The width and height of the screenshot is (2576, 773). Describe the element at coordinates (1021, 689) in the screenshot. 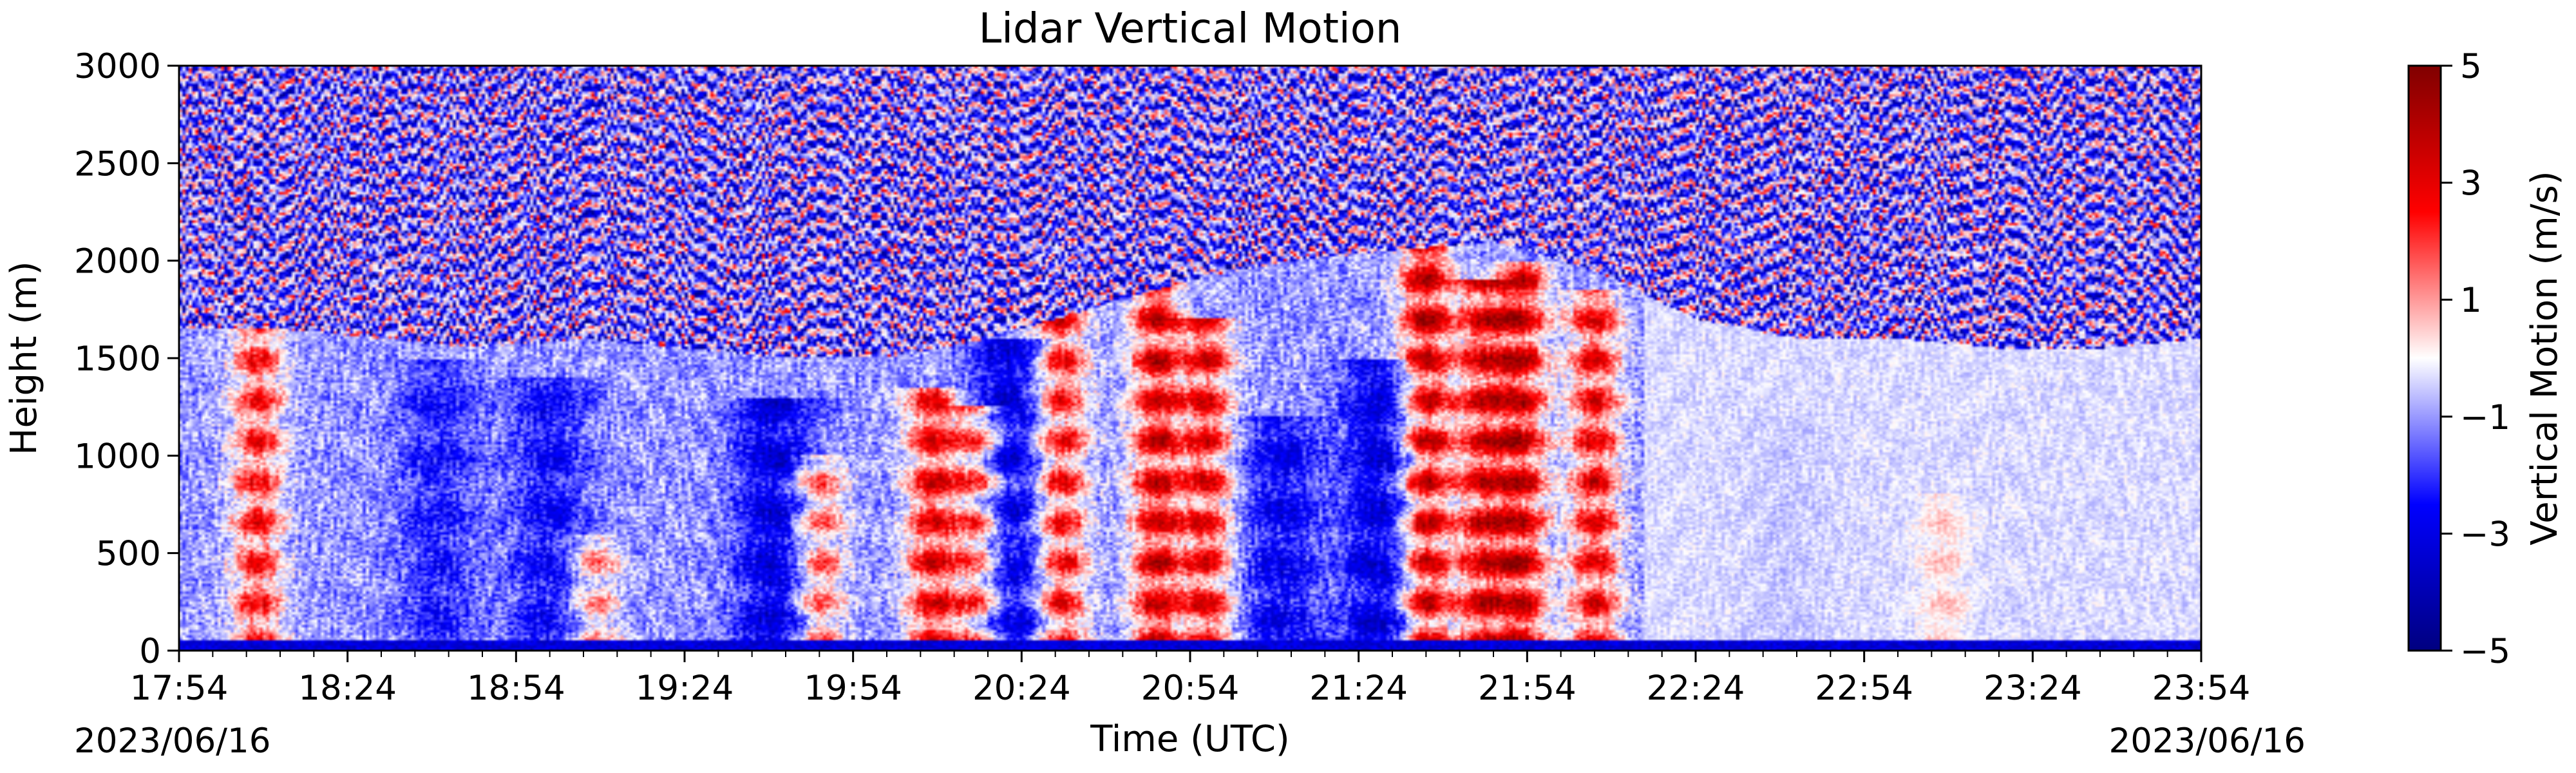

I see `x-tick-label: 20:24` at that location.